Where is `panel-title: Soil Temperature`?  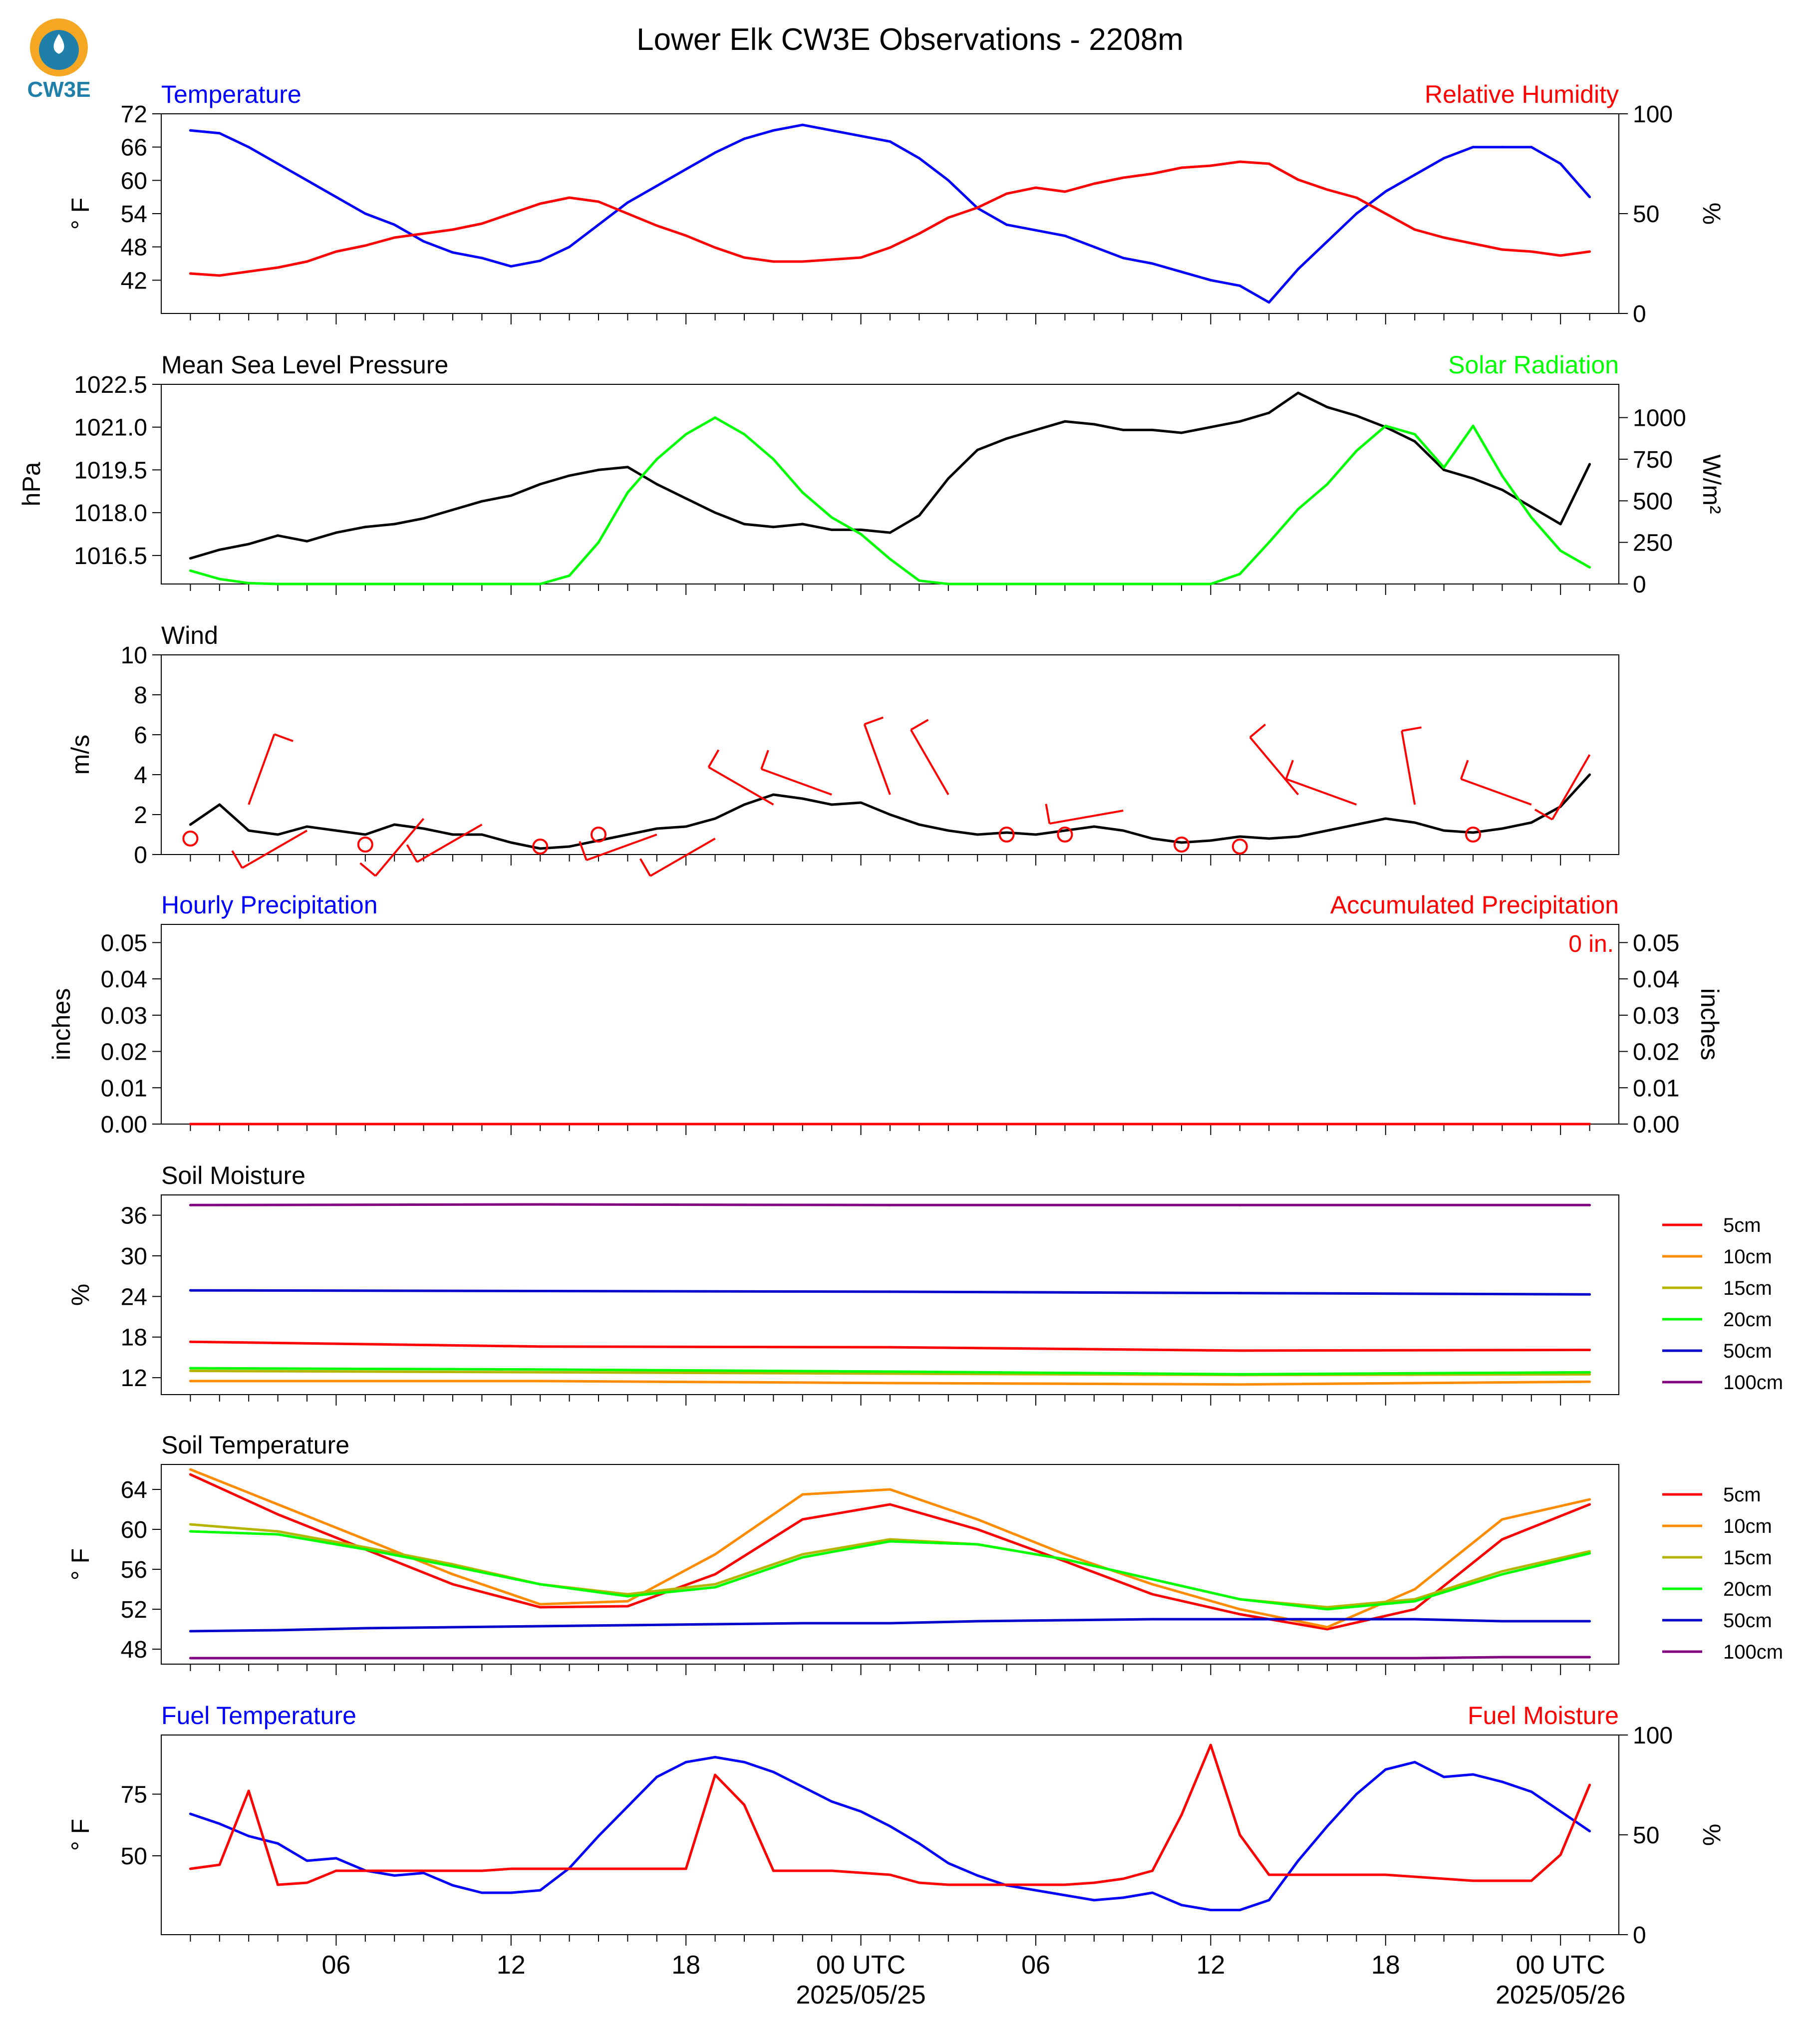 panel-title: Soil Temperature is located at coordinates (255, 1445).